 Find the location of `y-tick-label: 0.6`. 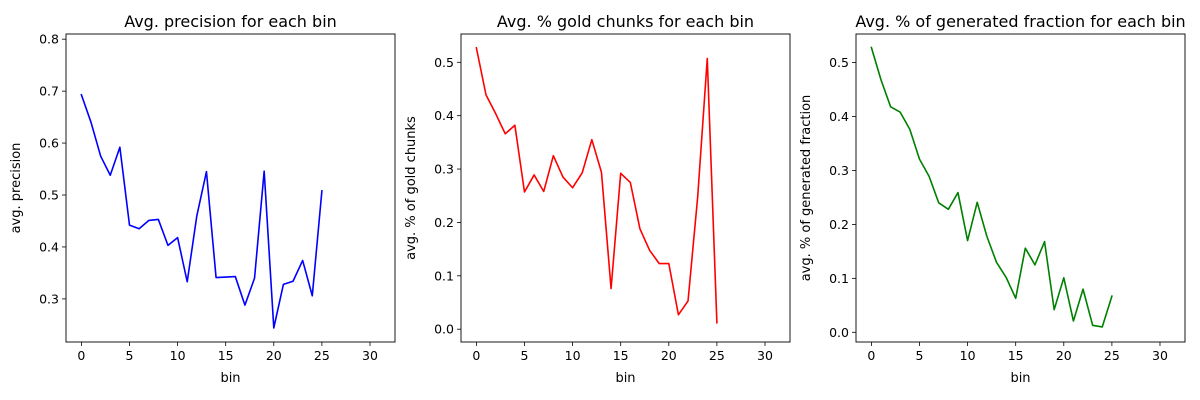

y-tick-label: 0.6 is located at coordinates (49, 143).